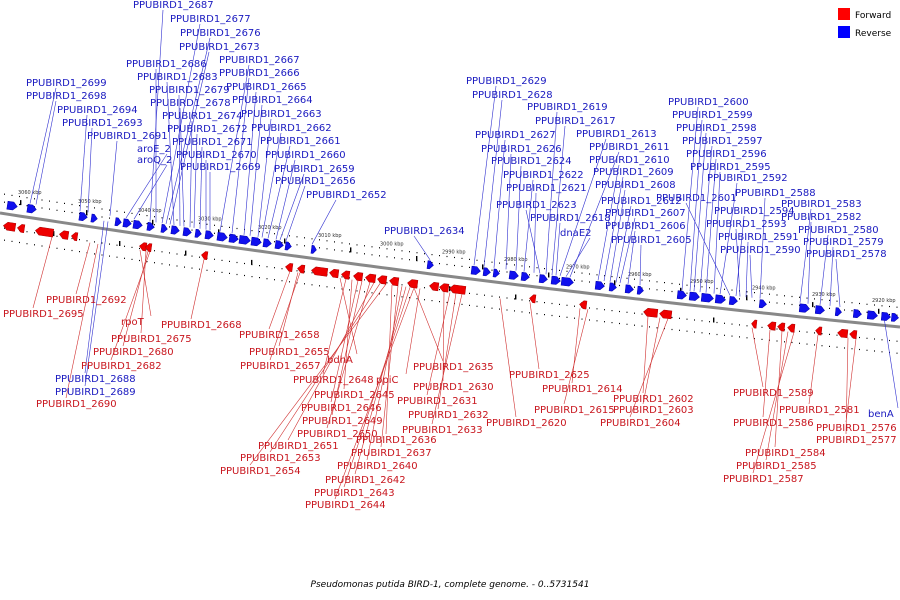 This screenshot has height=600, width=900. Describe the element at coordinates (543, 175) in the screenshot. I see `gene-label: PPUBIRD1_2622` at that location.